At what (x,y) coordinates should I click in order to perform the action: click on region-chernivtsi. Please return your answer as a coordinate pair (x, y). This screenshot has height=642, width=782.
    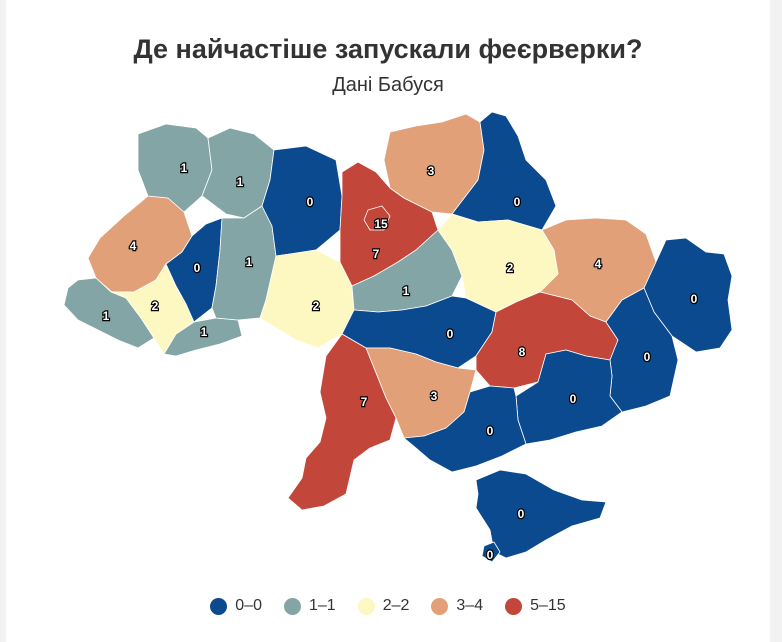
    Looking at the image, I should click on (203, 337).